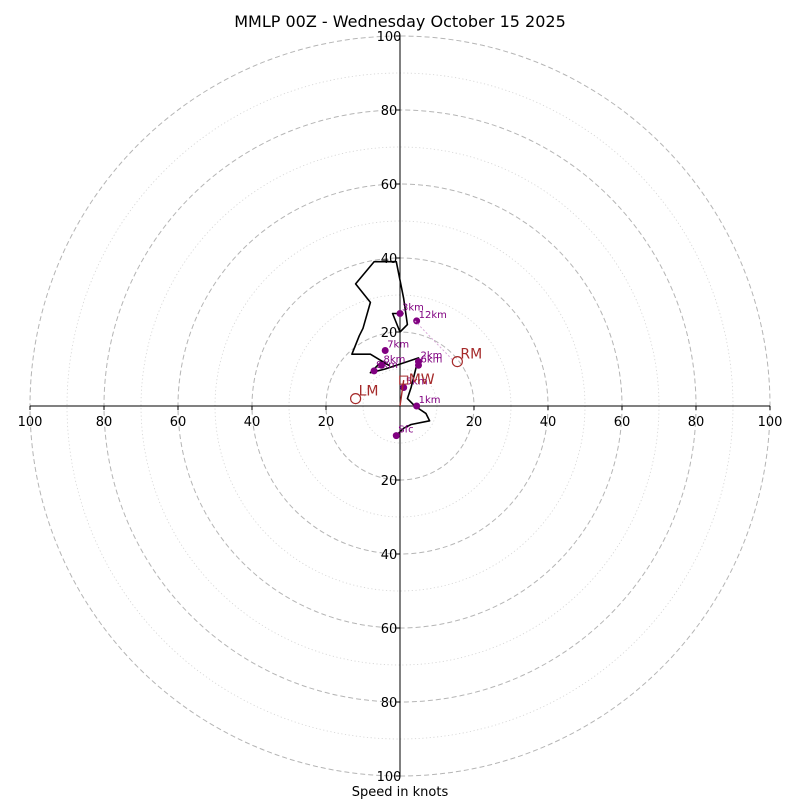 The width and height of the screenshot is (800, 800). Describe the element at coordinates (398, 345) in the screenshot. I see `height-marker-label: 7km` at that location.